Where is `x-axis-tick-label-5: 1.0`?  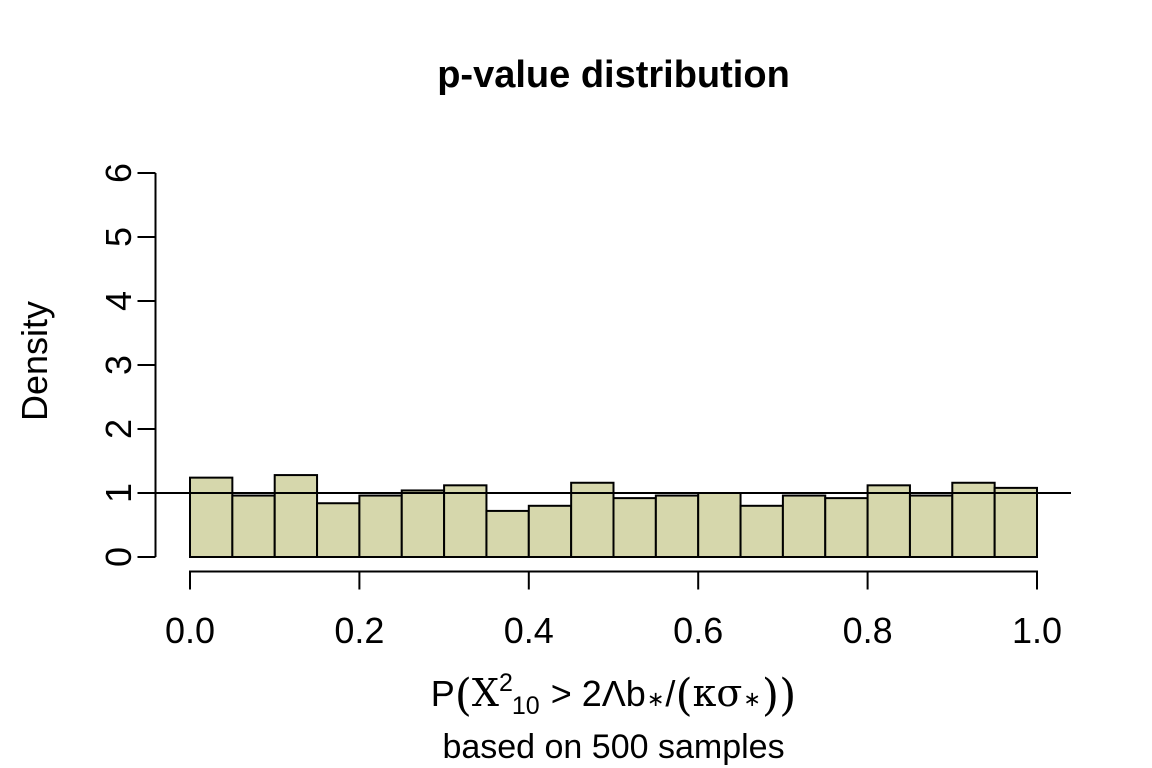 x-axis-tick-label-5: 1.0 is located at coordinates (1037, 630).